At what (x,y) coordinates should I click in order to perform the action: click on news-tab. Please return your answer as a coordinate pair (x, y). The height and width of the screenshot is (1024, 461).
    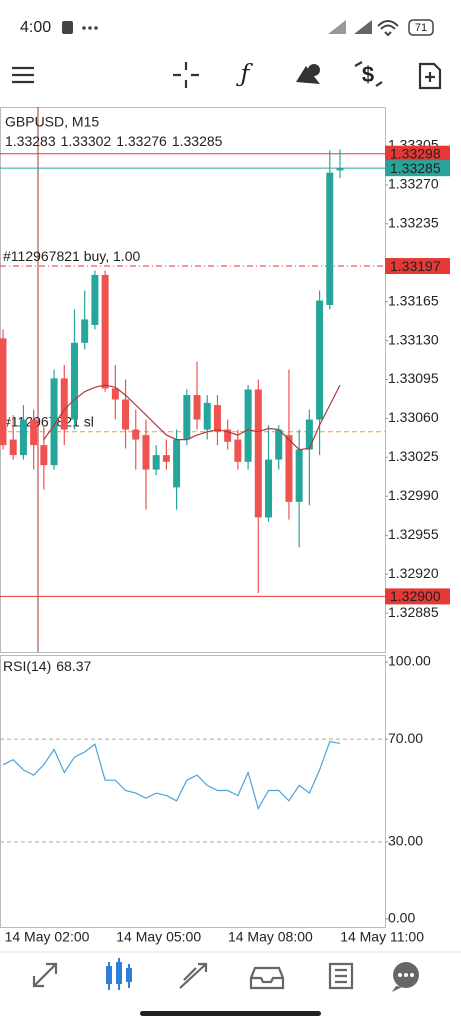
    Looking at the image, I should click on (341, 976).